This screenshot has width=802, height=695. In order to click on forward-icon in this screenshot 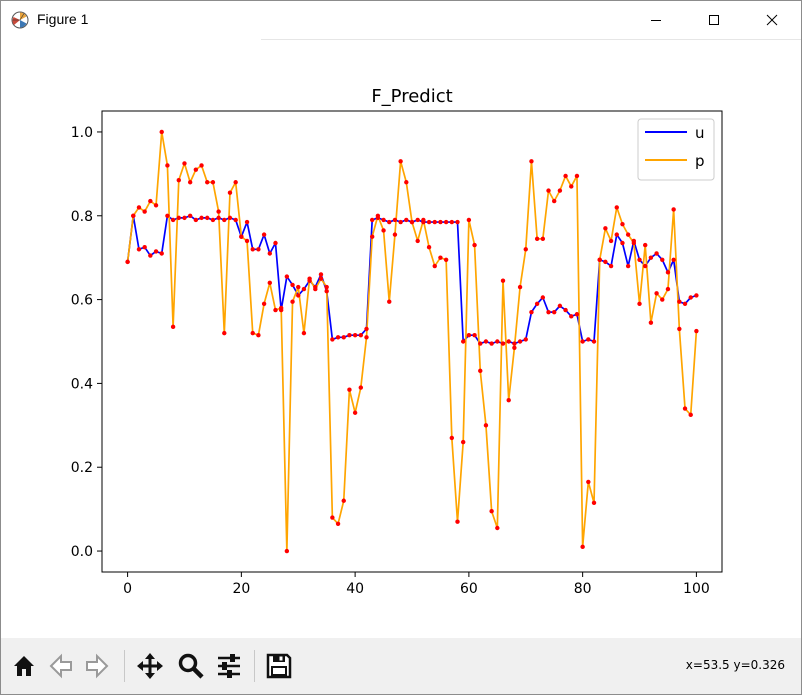, I will do `click(97, 666)`.